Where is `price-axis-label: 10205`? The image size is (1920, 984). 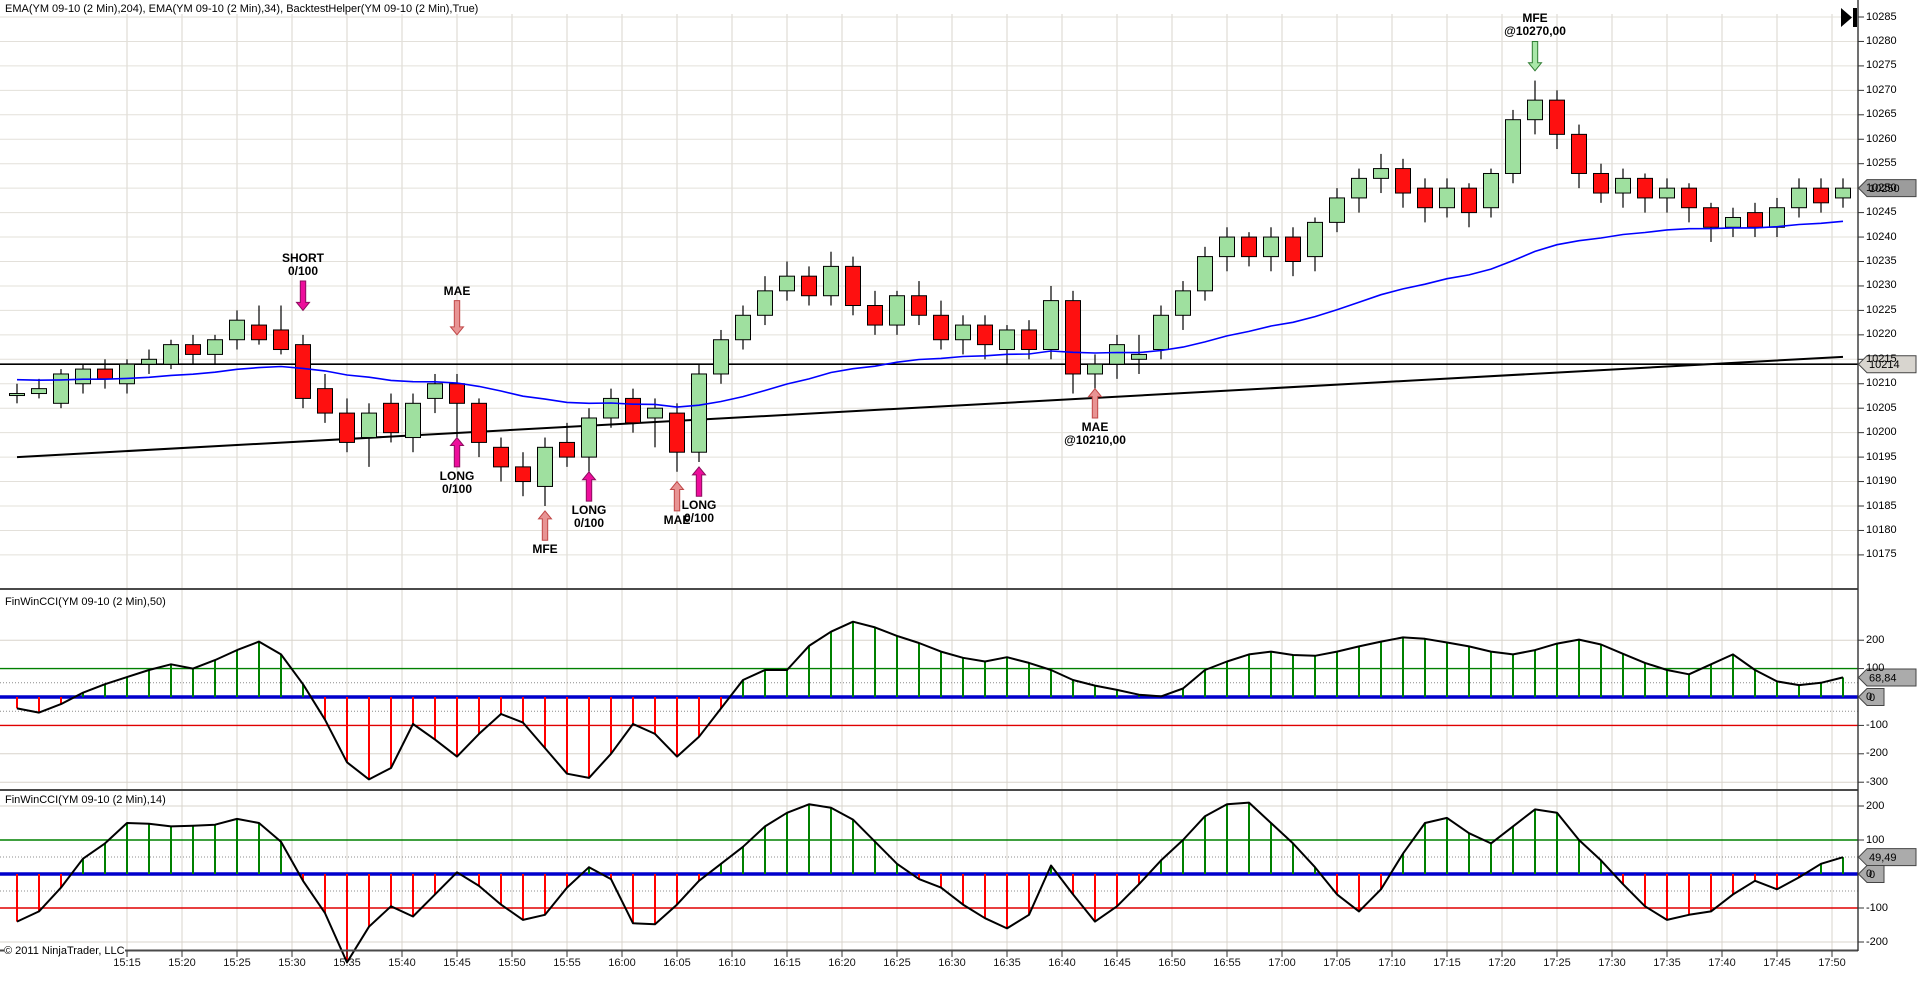 price-axis-label: 10205 is located at coordinates (1881, 407).